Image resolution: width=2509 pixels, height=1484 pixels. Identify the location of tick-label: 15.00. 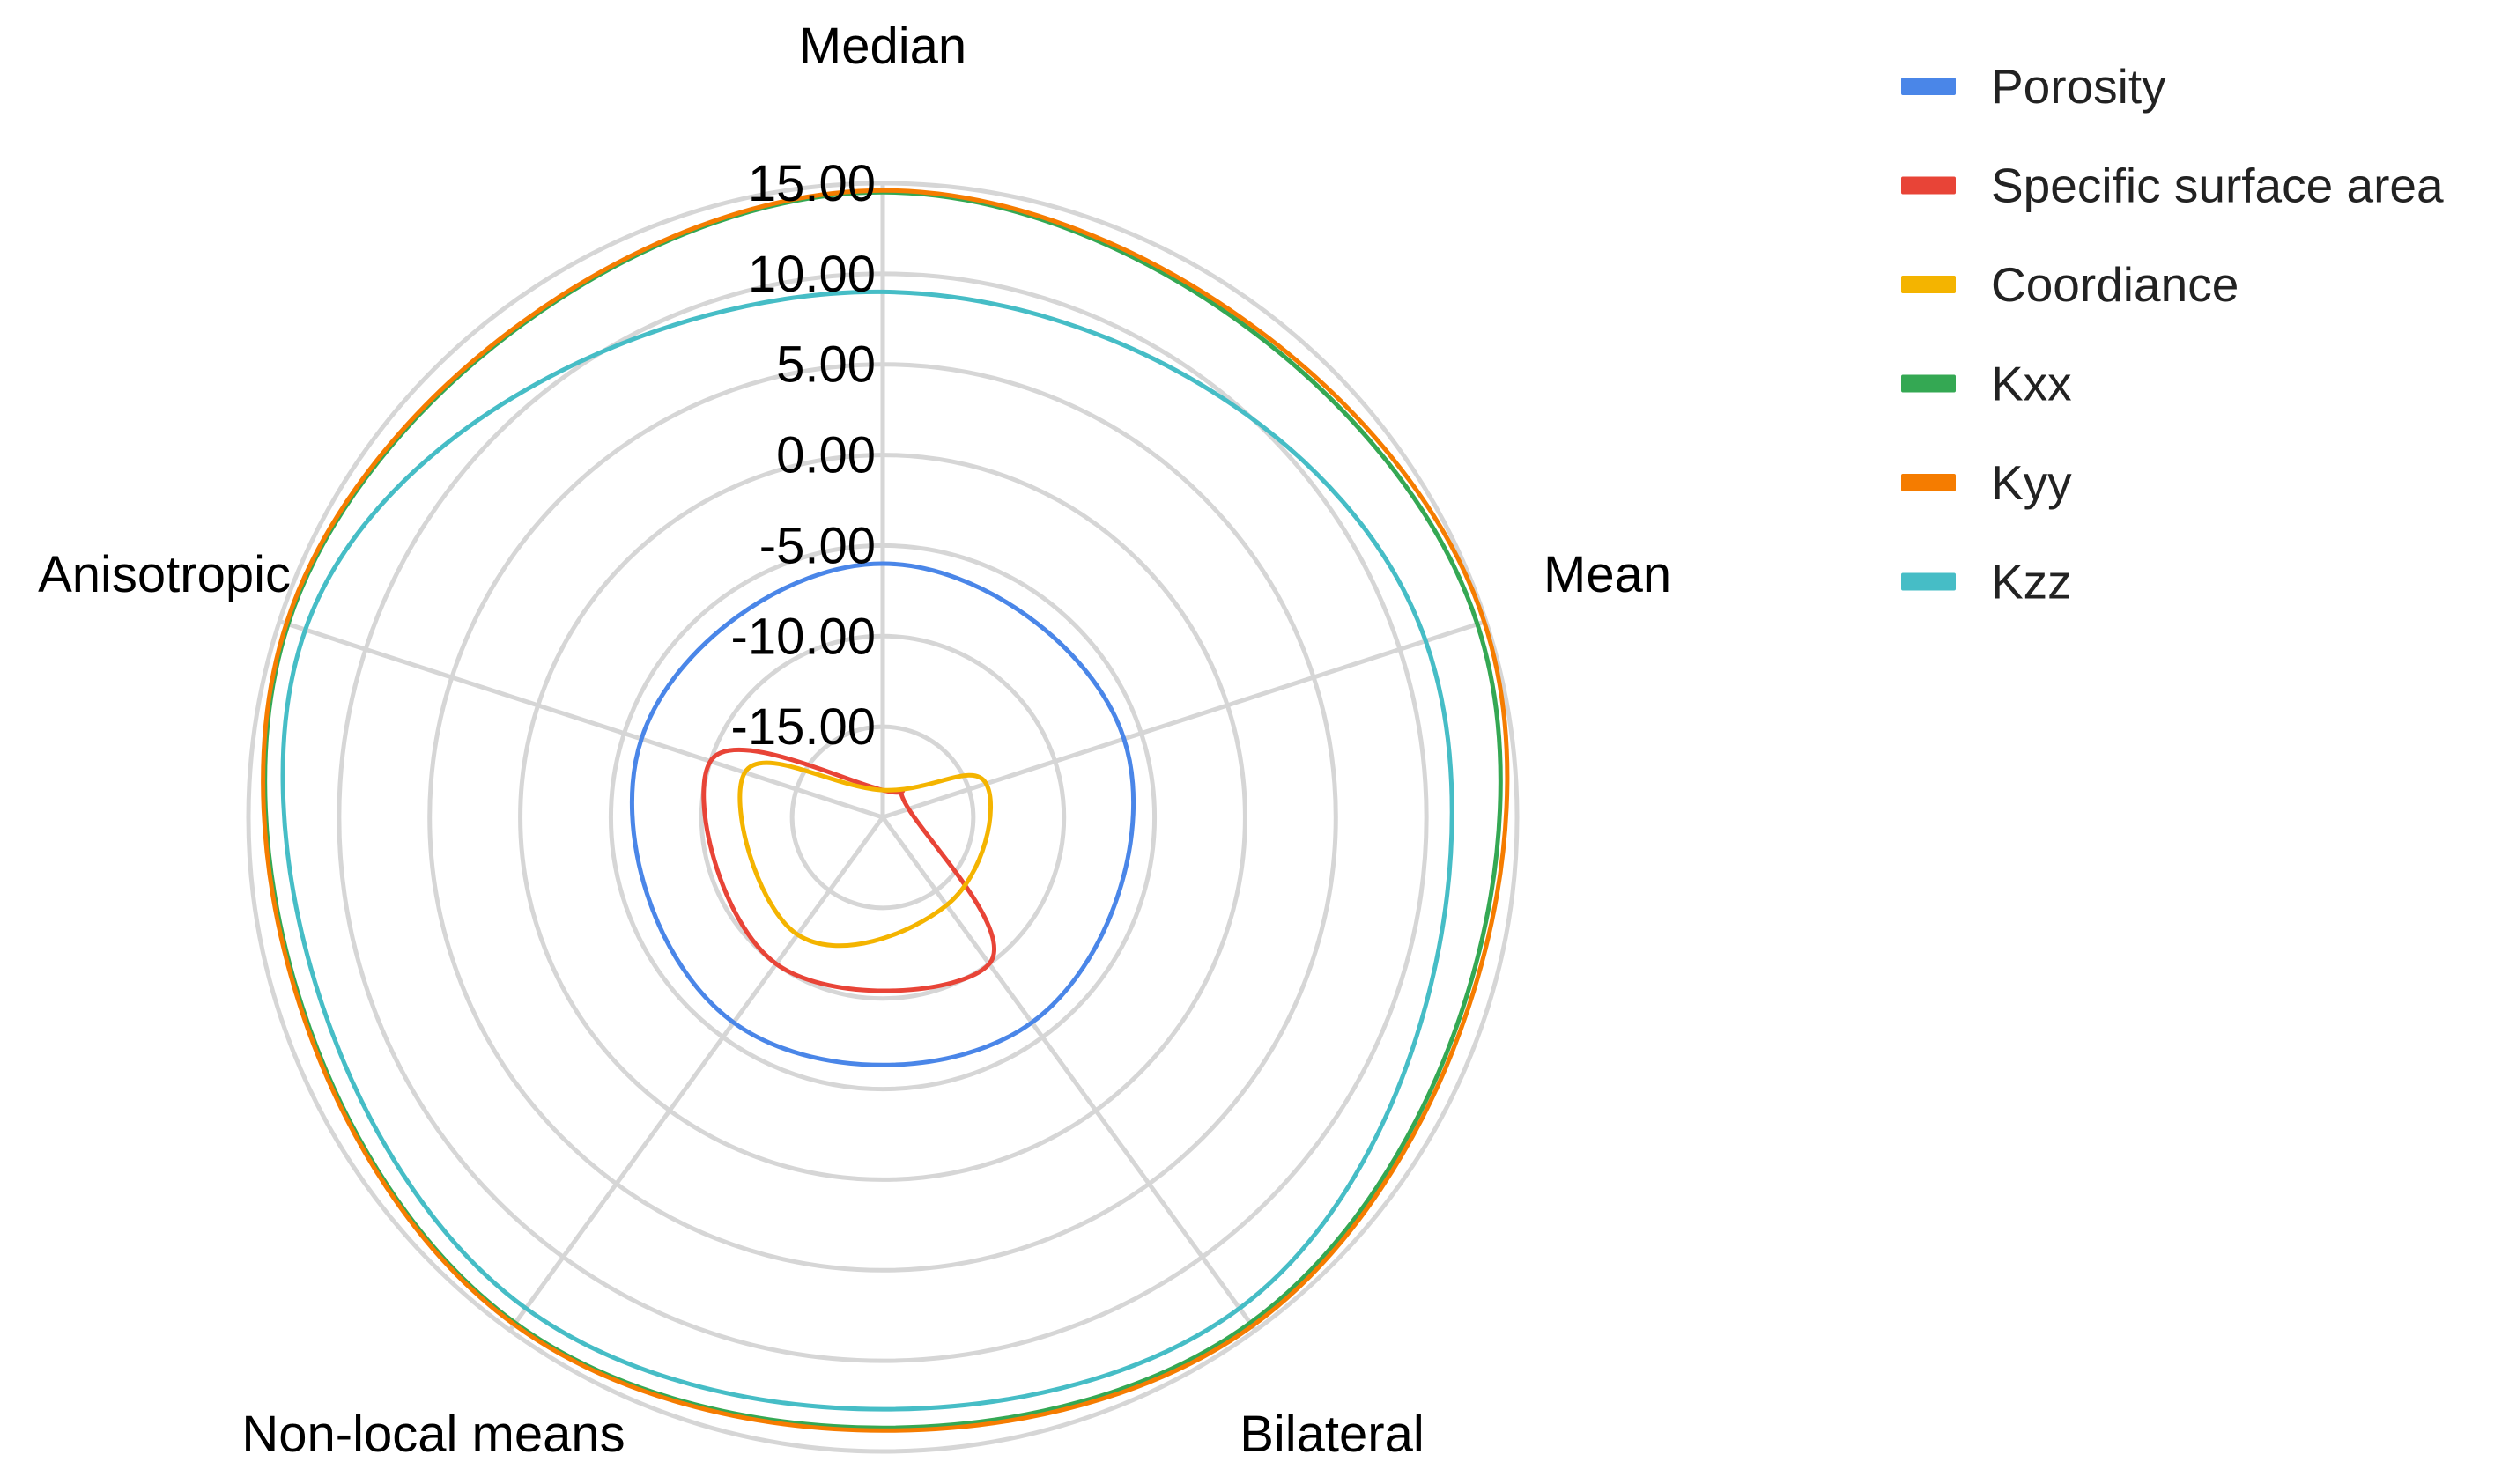
(812, 183).